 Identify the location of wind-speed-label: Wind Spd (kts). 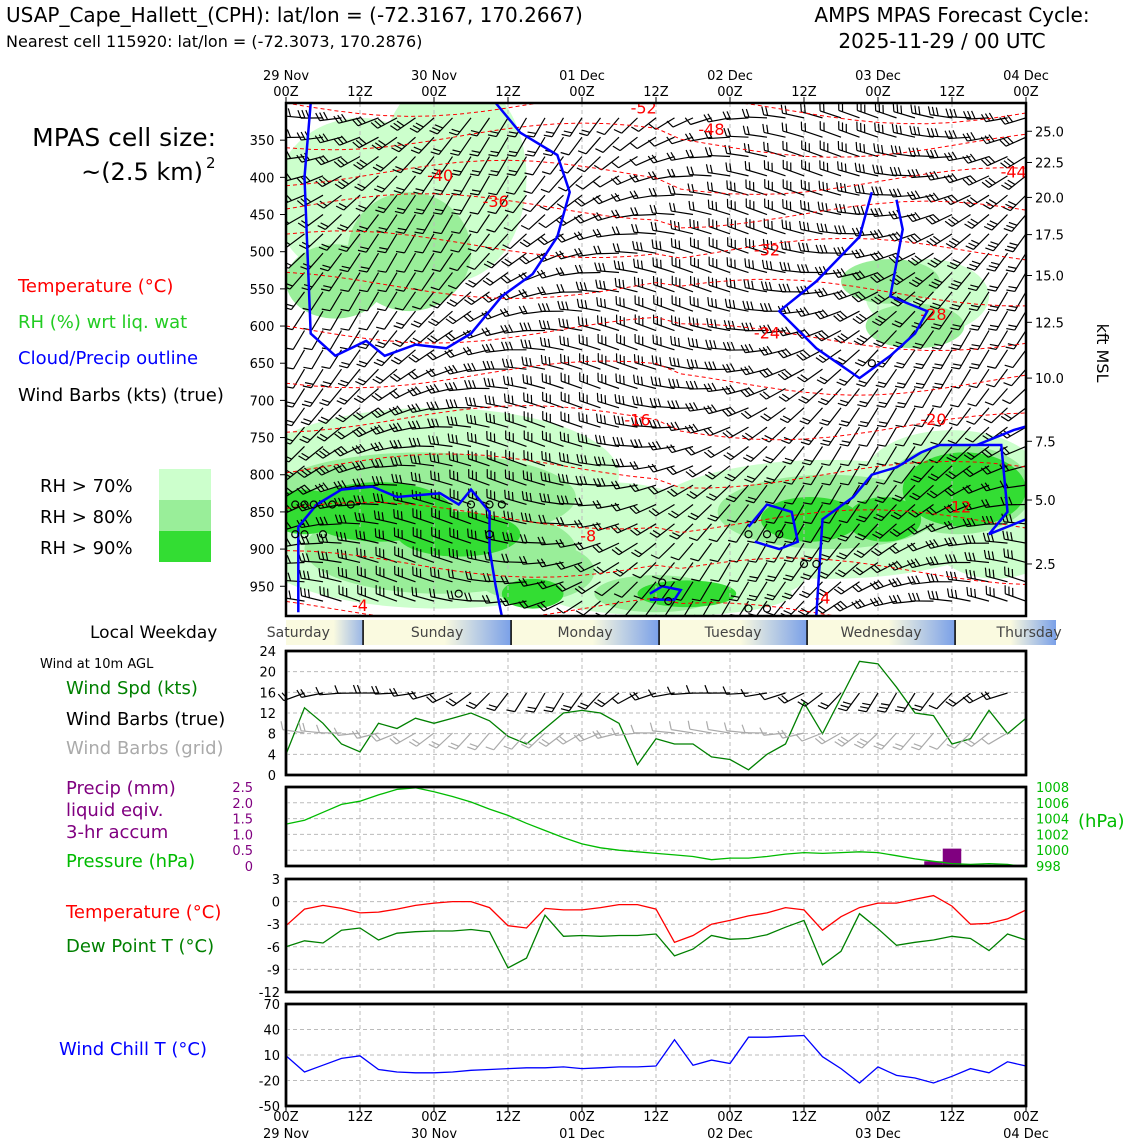
(132, 688).